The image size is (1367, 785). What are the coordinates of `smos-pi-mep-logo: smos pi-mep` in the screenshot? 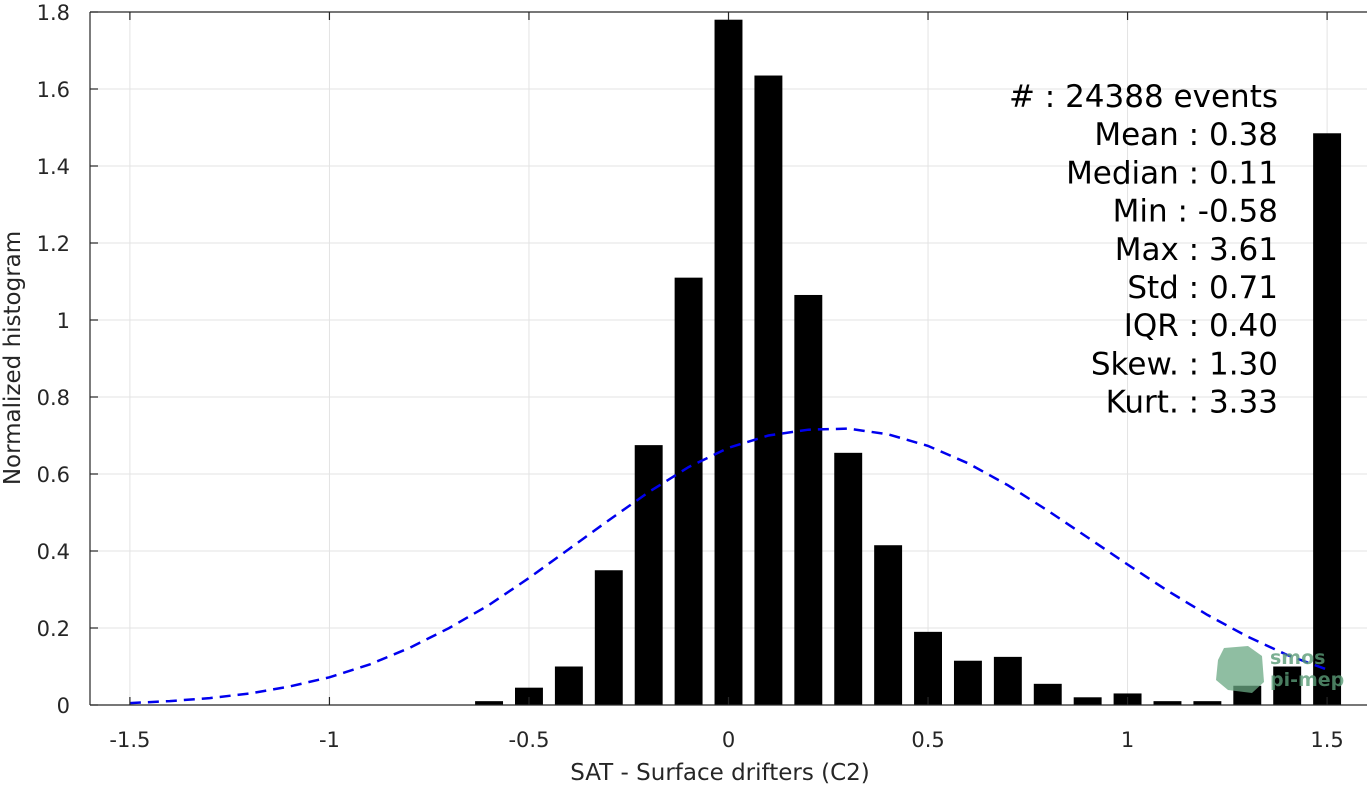 It's located at (1280, 669).